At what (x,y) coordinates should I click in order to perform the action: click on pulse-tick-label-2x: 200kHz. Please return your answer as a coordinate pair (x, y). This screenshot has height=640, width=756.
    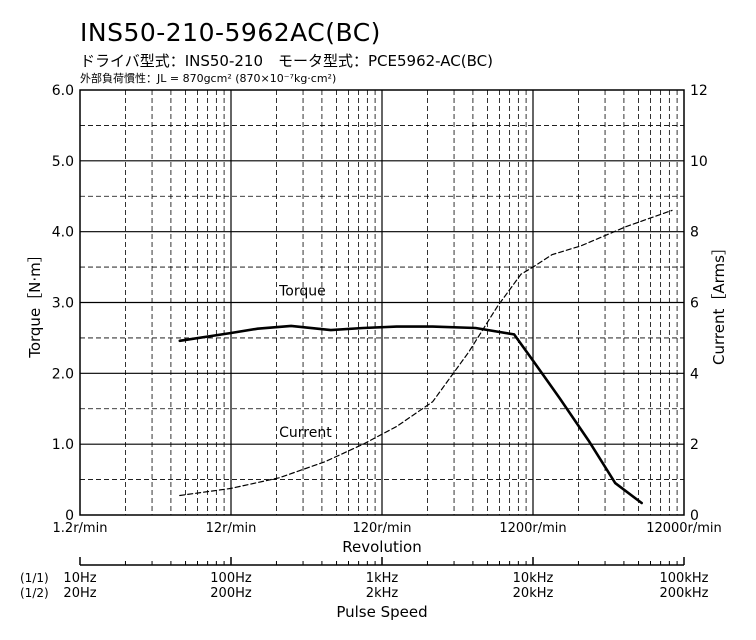
    Looking at the image, I should click on (684, 593).